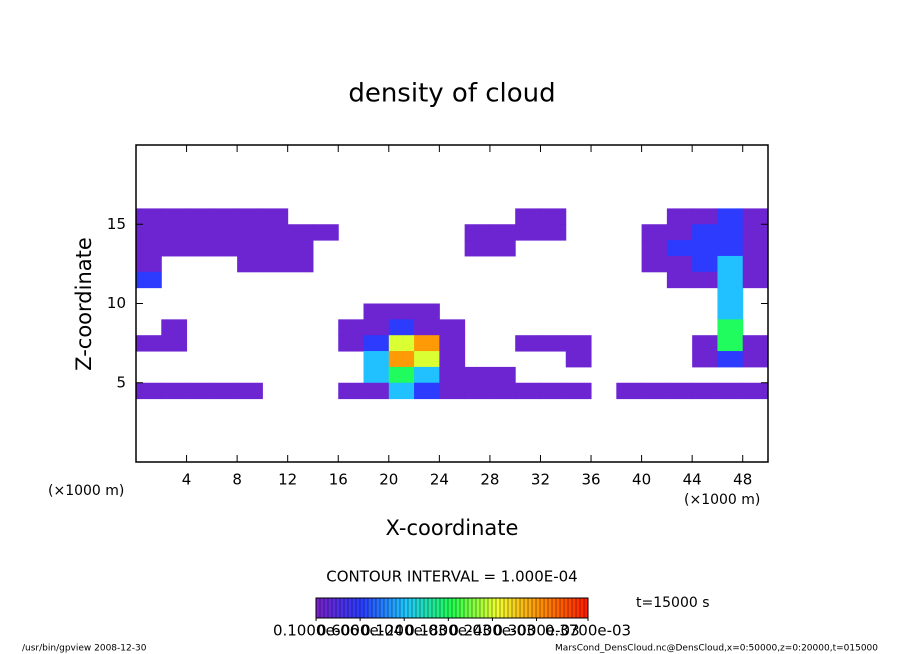  I want to click on x-tick-label: 16, so click(338, 480).